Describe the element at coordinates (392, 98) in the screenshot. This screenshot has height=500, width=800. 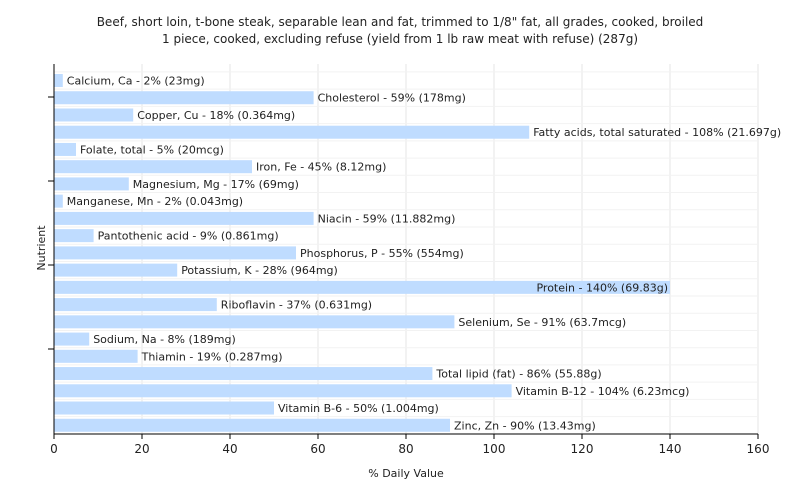
I see `bar-label: Cholesterol - 59% (178mg)` at that location.